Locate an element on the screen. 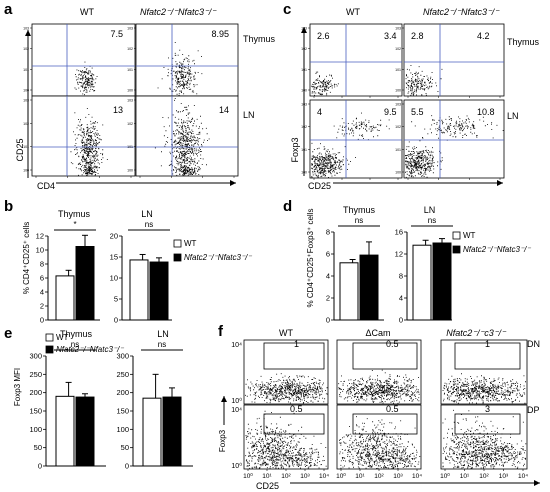 The height and width of the screenshot is (492, 550). chart-b-y-tick-label: 2 is located at coordinates (42, 306).